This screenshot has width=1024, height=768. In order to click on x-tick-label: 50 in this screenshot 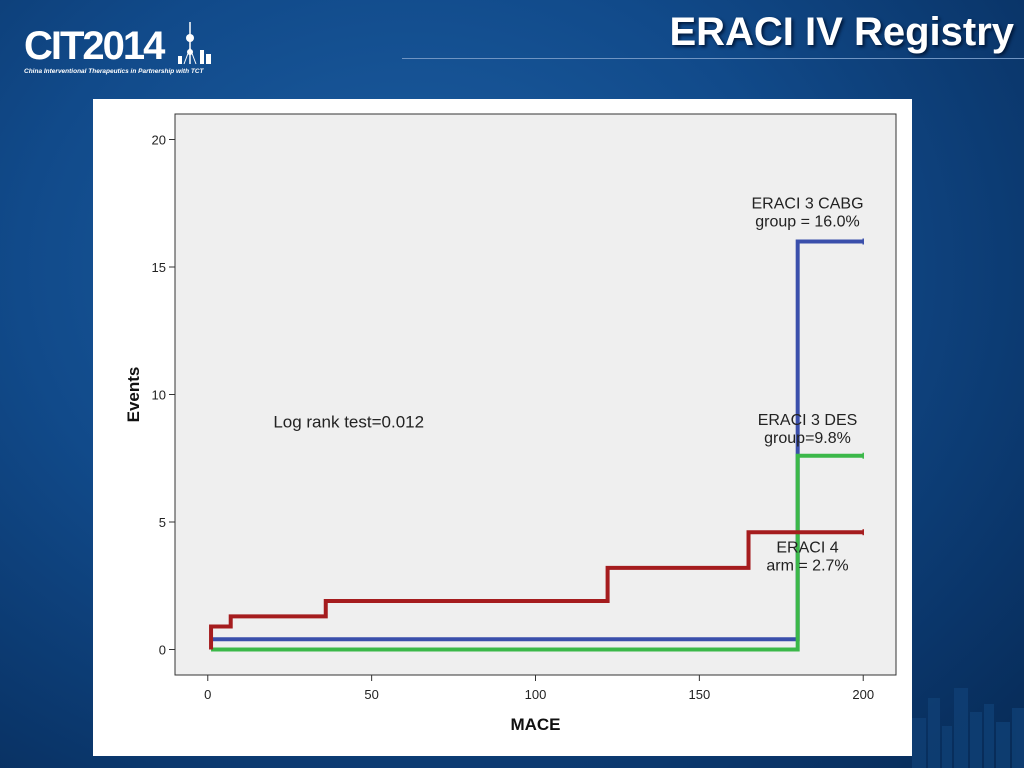, I will do `click(371, 694)`.